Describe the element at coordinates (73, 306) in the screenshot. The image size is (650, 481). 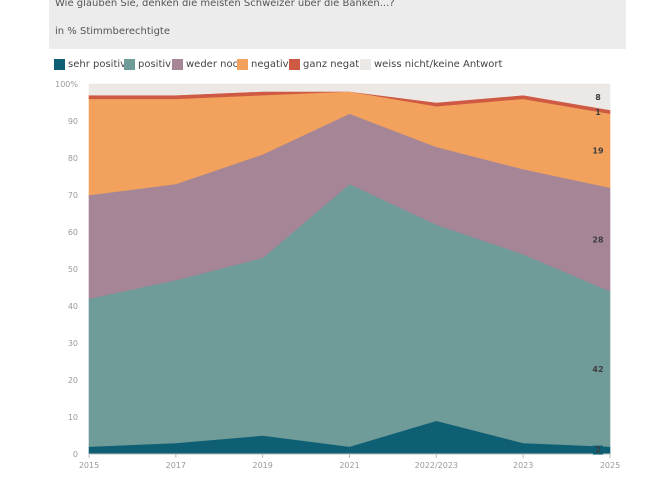
I see `y-tick-label: 40` at that location.